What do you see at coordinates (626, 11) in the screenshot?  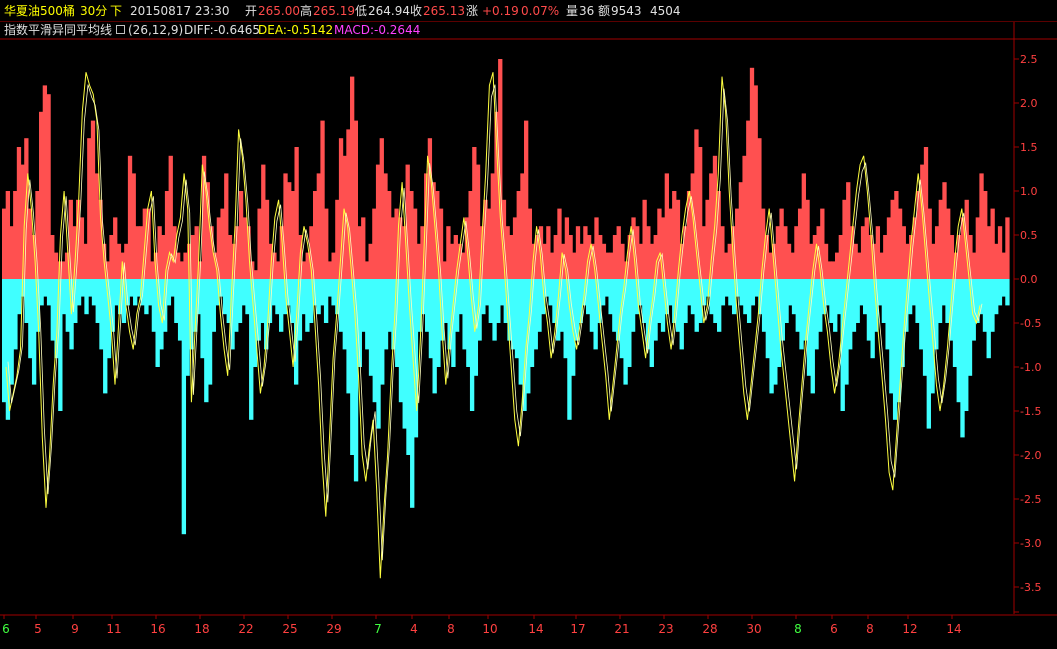 I see `amount-value: 9543` at bounding box center [626, 11].